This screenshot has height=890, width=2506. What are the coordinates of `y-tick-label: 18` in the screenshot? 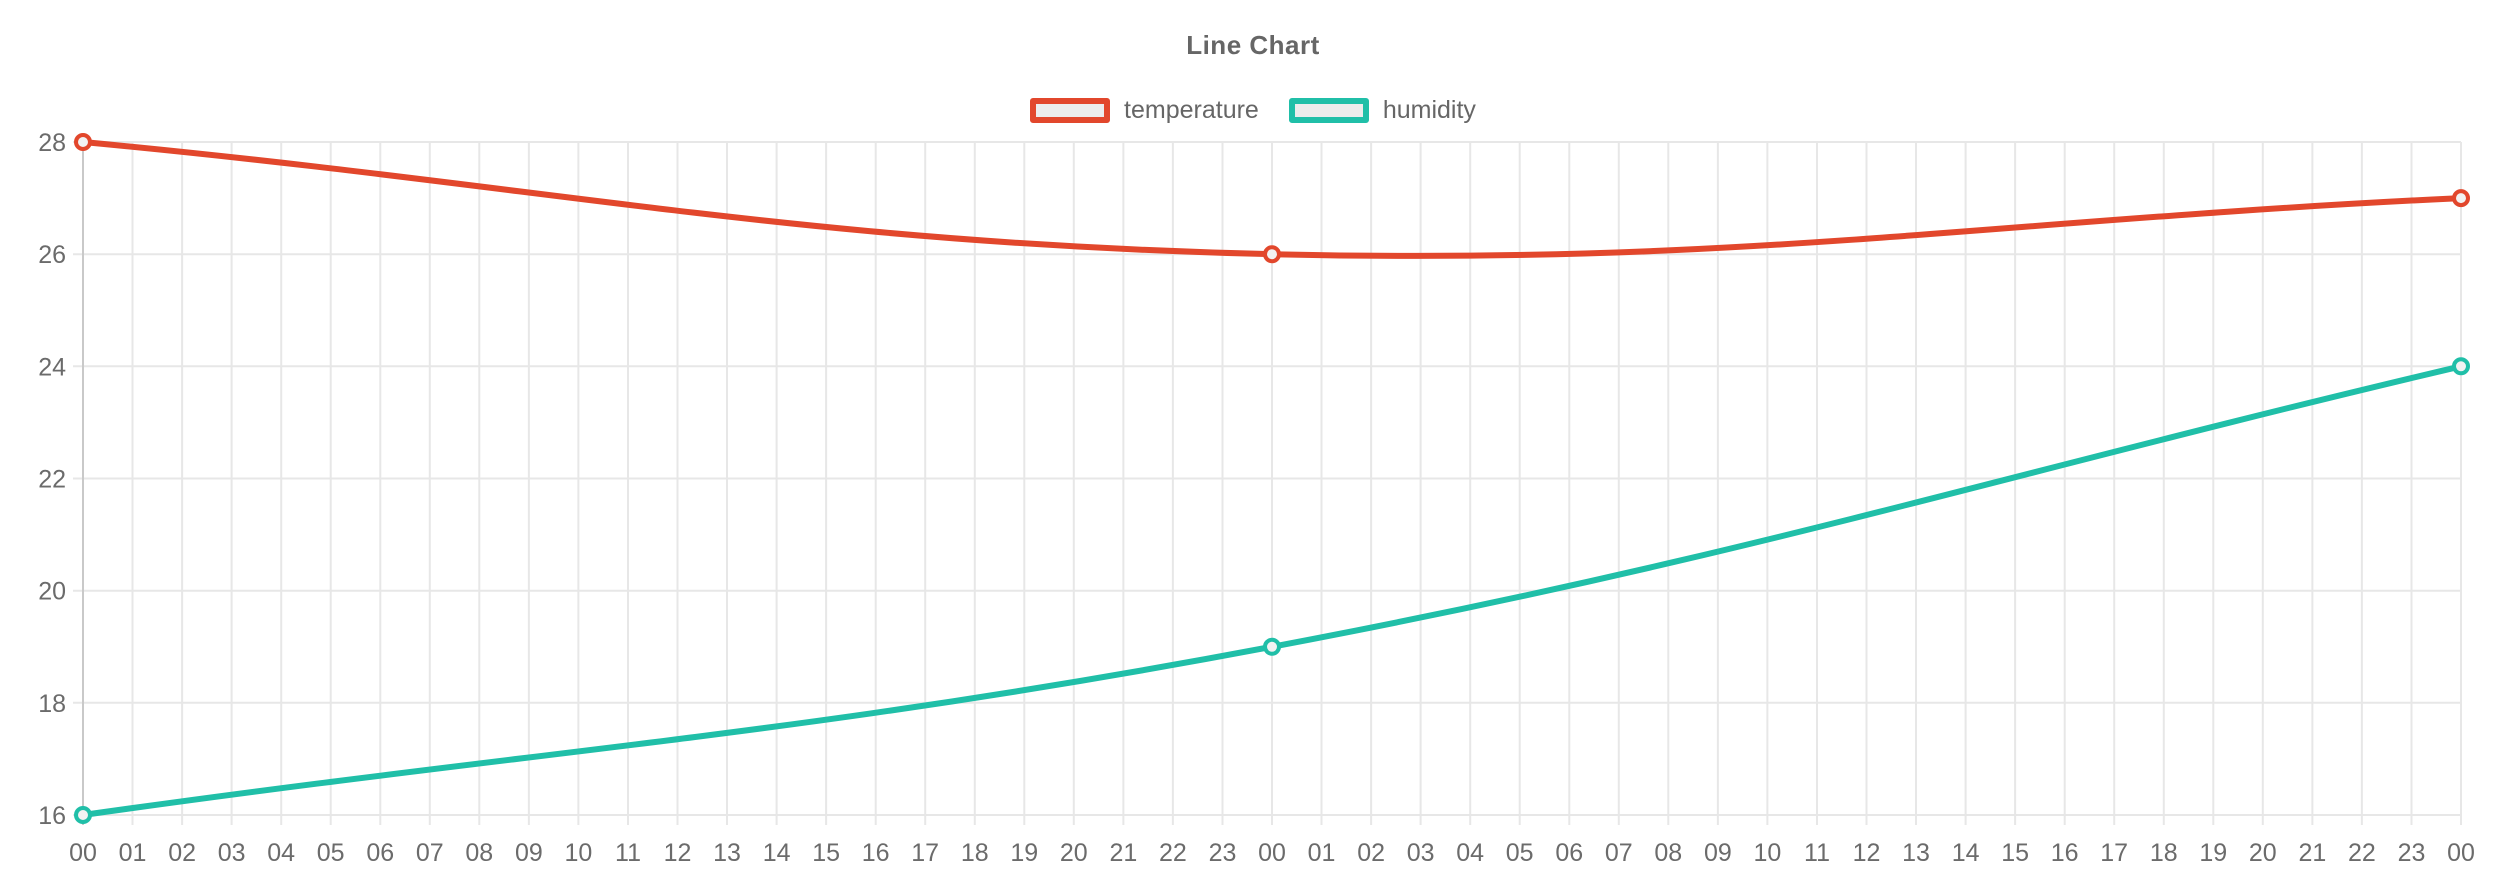 It's located at (52, 704).